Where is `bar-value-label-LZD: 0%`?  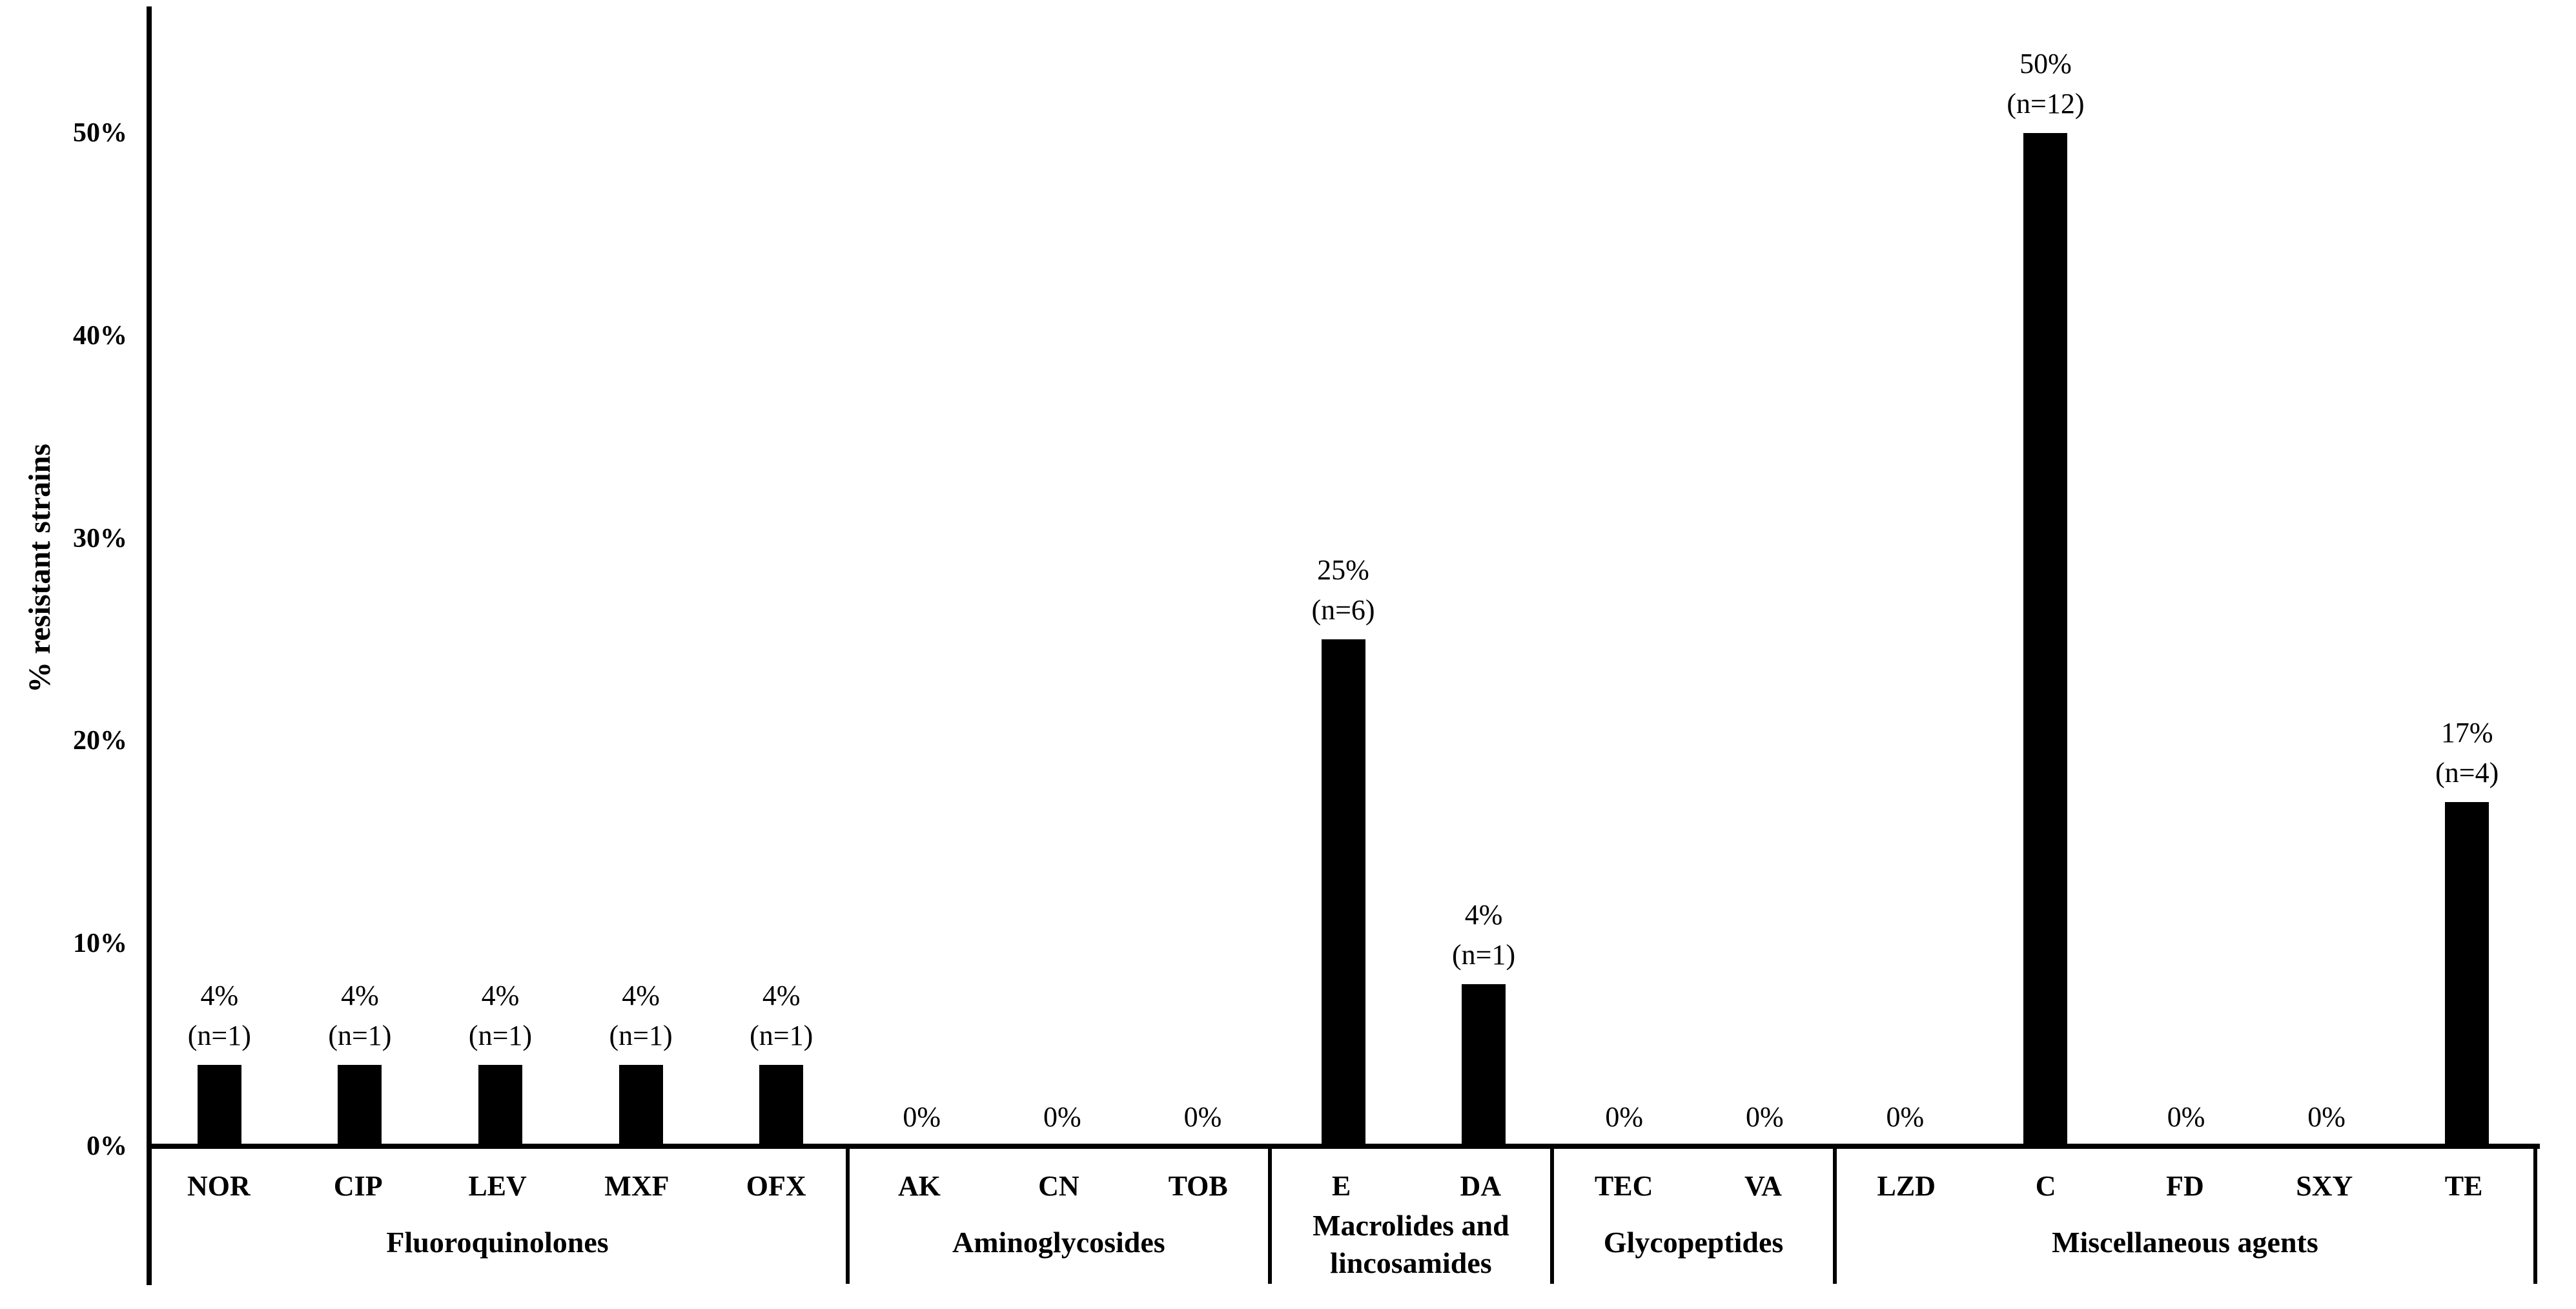
bar-value-label-LZD: 0% is located at coordinates (1905, 1117).